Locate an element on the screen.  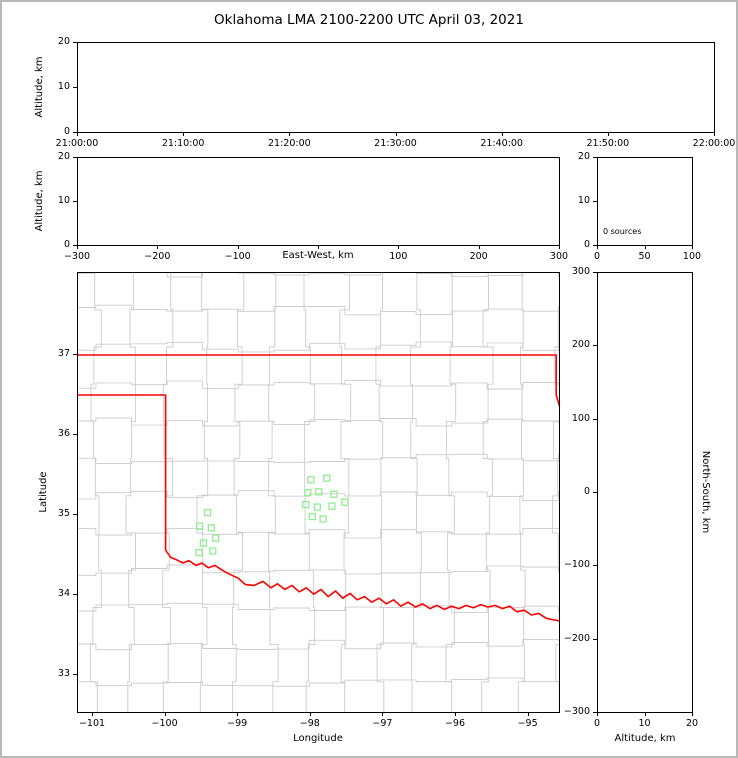
east-west-height-panel is located at coordinates (318, 201).